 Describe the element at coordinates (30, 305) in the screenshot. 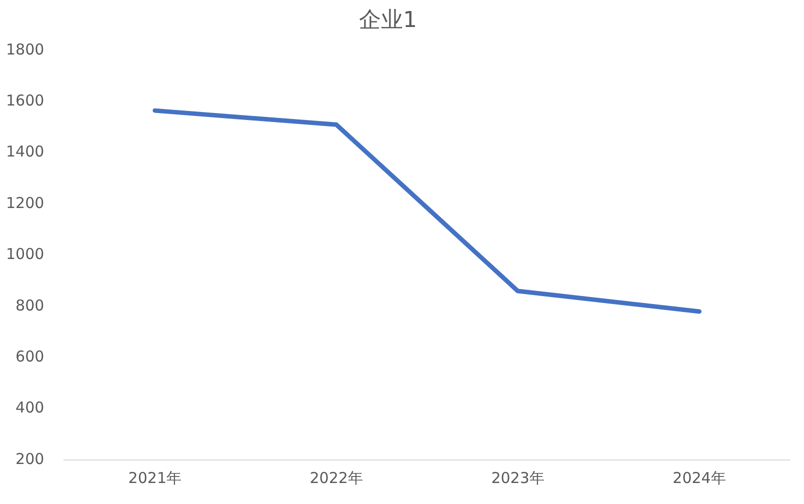

I see `y-tick-label: 800` at that location.